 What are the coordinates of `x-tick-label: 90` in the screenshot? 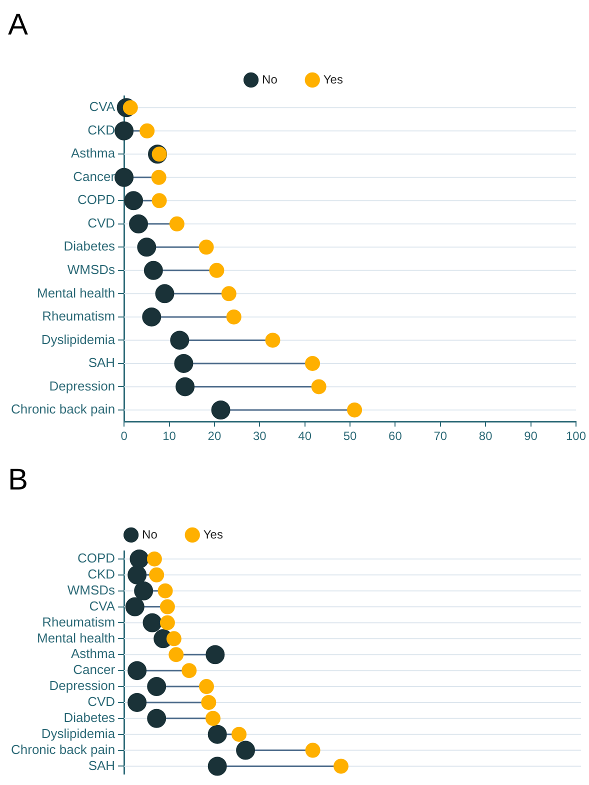 It's located at (531, 436).